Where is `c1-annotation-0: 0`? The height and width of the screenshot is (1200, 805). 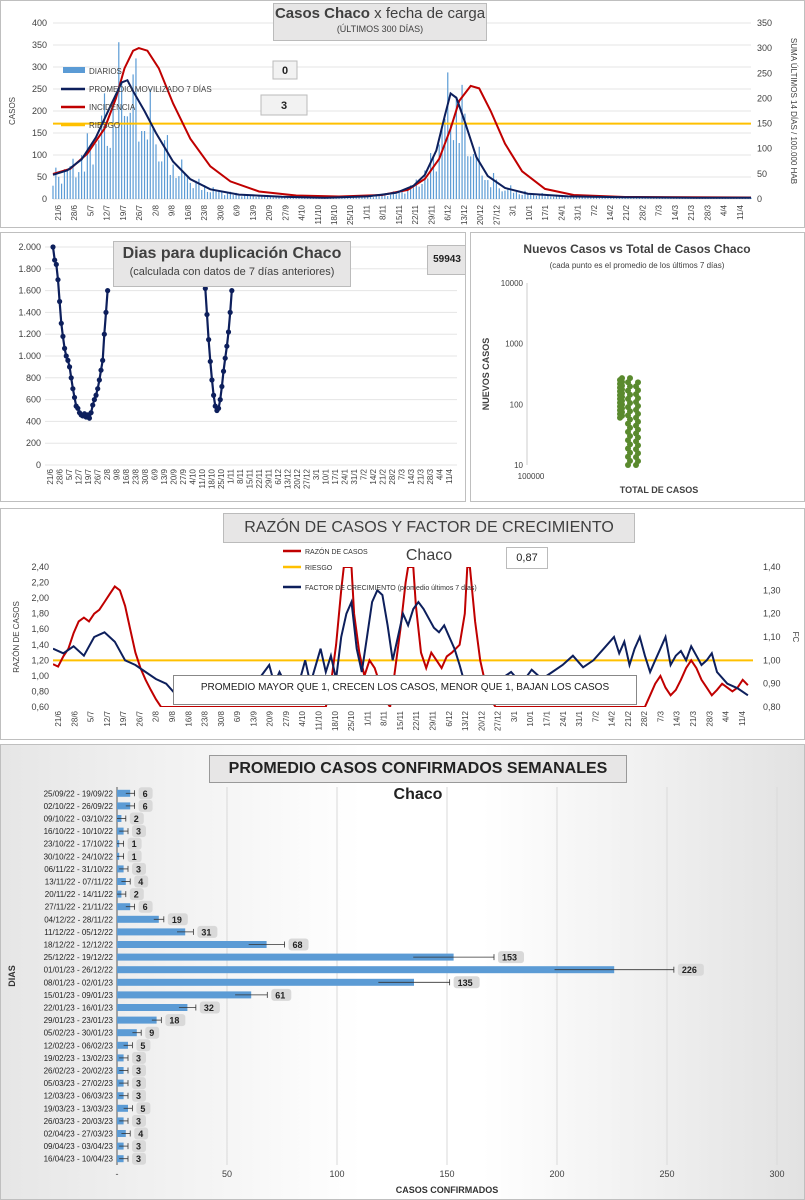 c1-annotation-0: 0 is located at coordinates (285, 71).